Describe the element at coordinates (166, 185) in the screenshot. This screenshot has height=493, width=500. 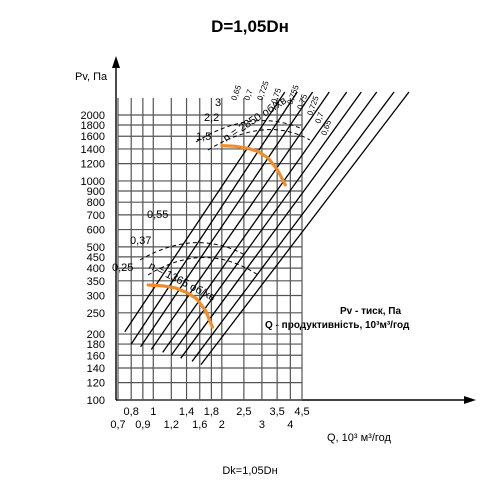
I see `power-labels: 0,25 0,37 0,55 1,5 2,2 3` at that location.